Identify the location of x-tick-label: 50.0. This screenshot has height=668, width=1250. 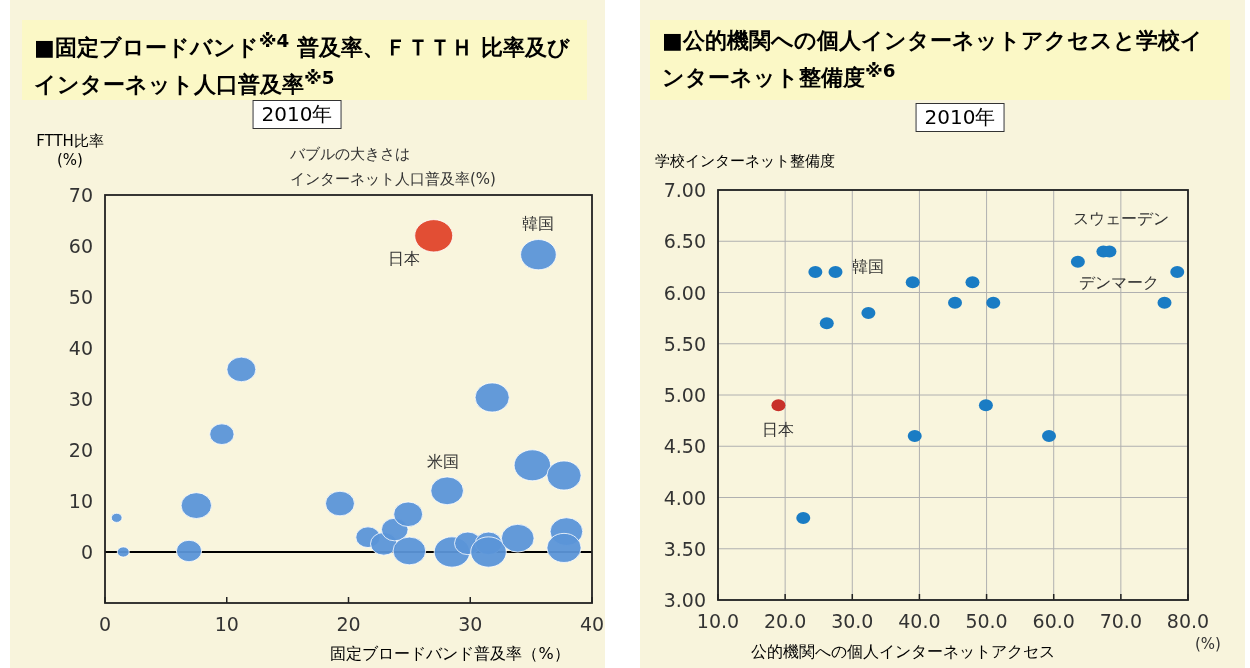
(986, 621).